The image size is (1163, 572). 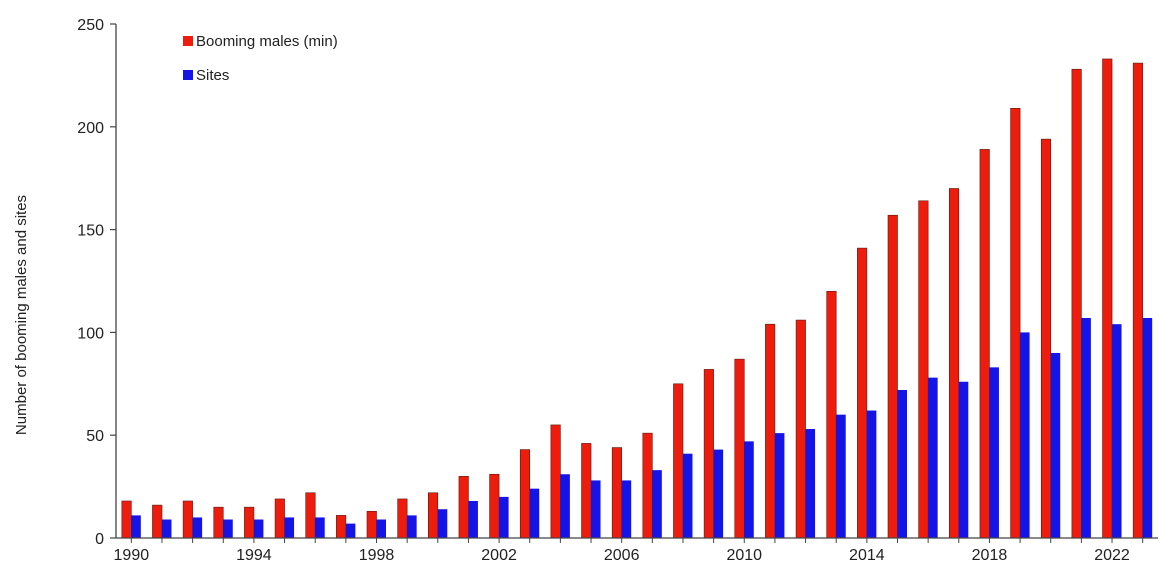 I want to click on bar-booming-males-2006, so click(x=616, y=493).